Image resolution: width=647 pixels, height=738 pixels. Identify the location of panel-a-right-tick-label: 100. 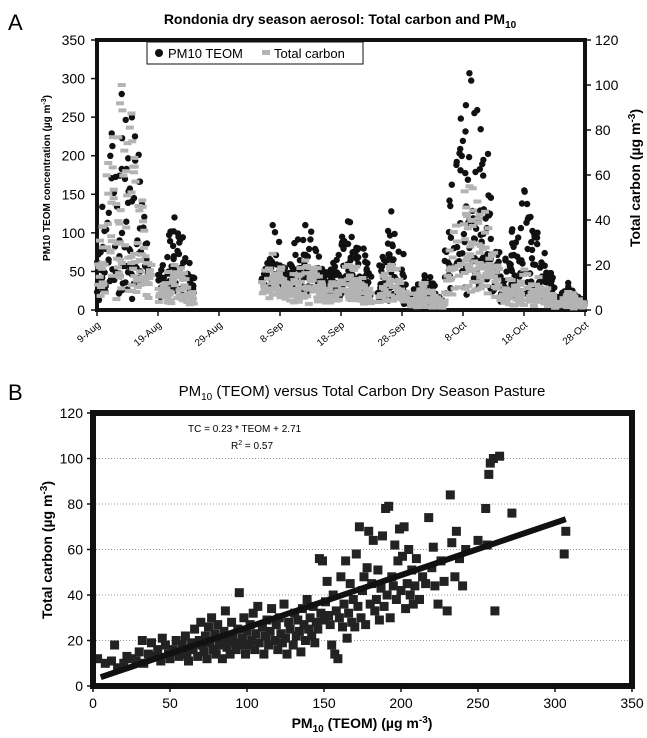
(607, 85).